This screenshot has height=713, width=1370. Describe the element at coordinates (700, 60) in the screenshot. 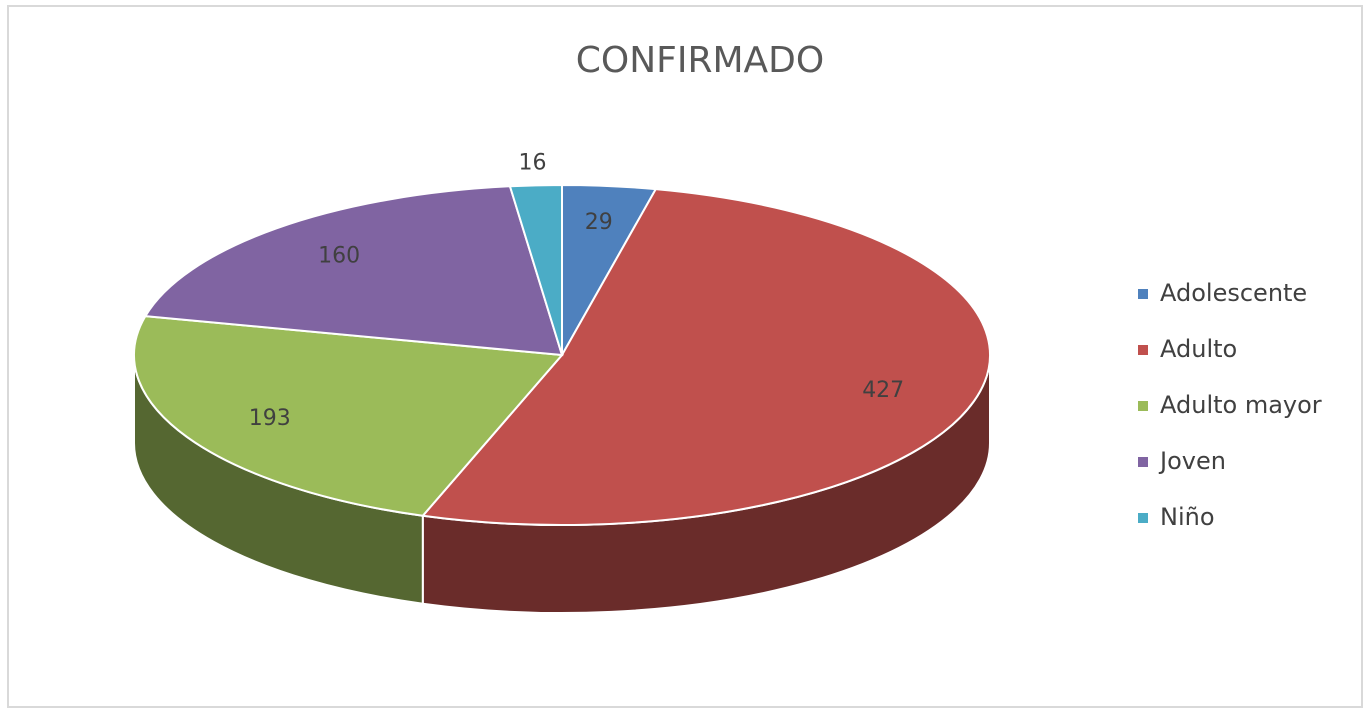

I see `chart-title: CONFIRMADO` at that location.